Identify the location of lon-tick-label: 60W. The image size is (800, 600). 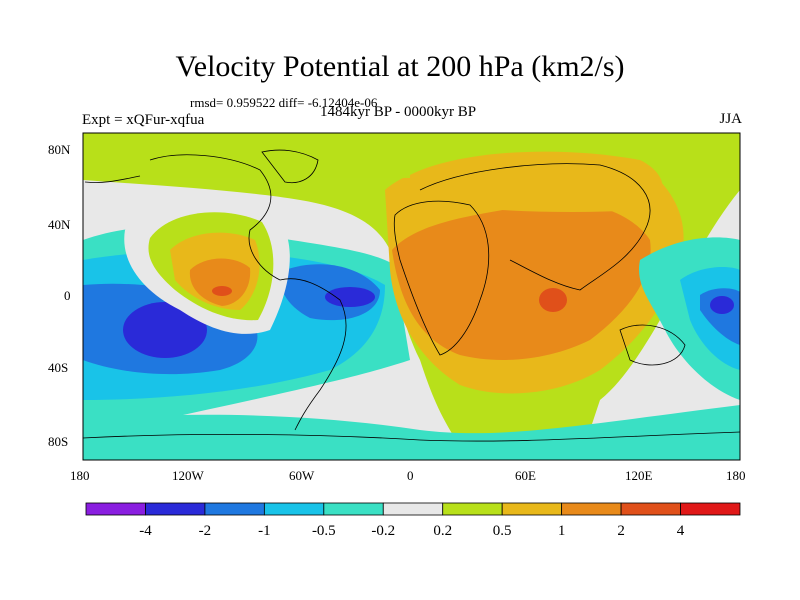
(302, 475).